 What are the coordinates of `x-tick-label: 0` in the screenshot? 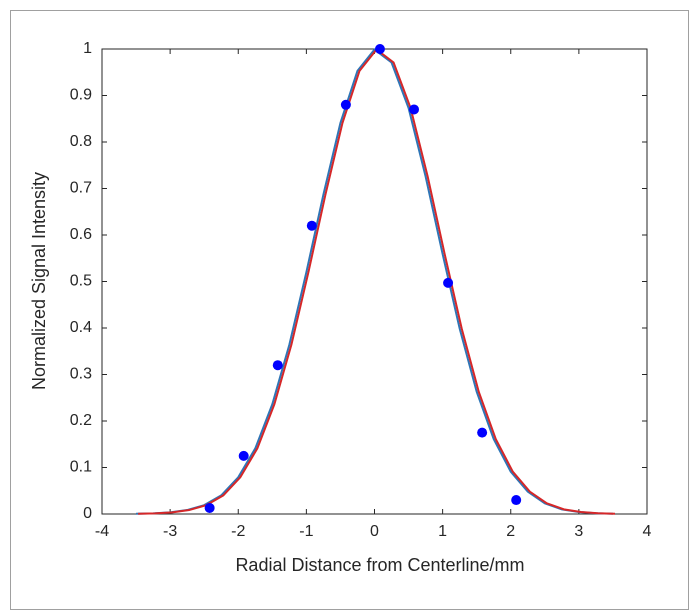 It's located at (374, 531).